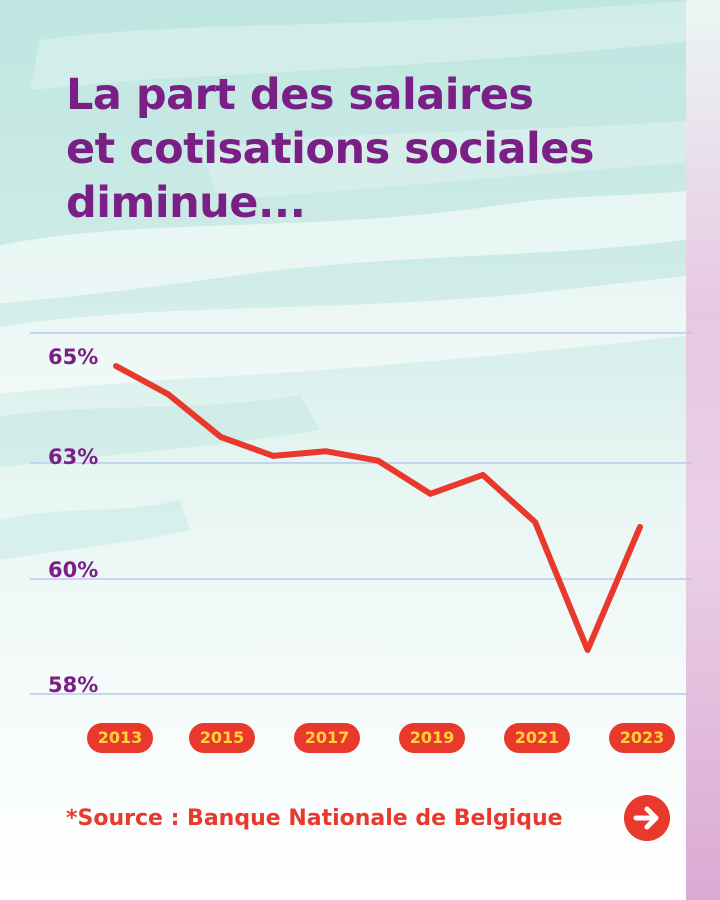 Image resolution: width=720 pixels, height=900 pixels. I want to click on x-tick-label: 2017, so click(327, 738).